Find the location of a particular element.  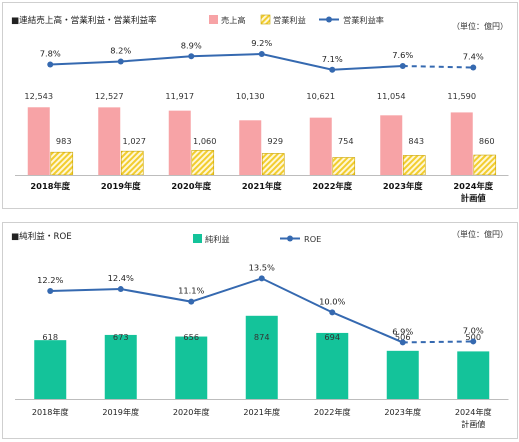

legend-swatch-operating-profit is located at coordinates (265, 19).